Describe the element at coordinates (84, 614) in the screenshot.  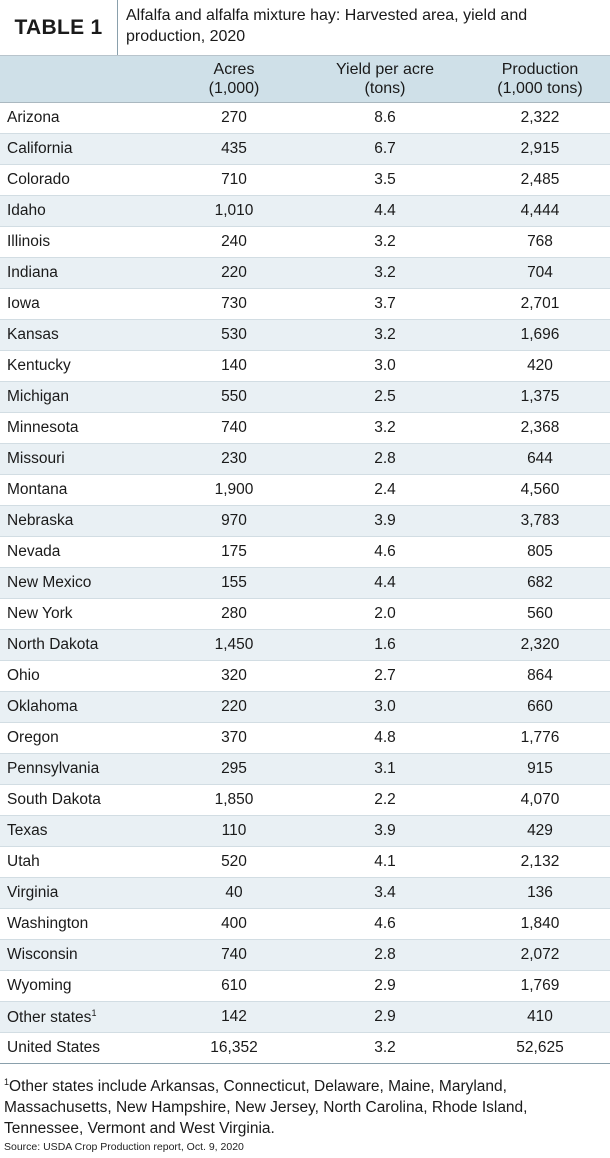
I see `cell-state: New York` at that location.